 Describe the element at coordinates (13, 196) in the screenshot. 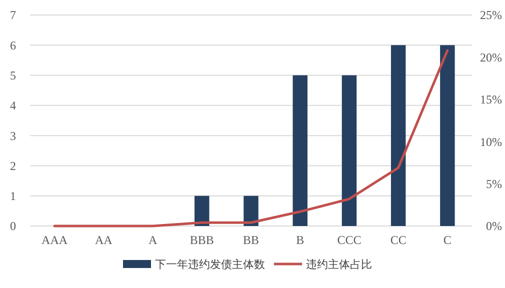

I see `y-tick-label: 1` at that location.